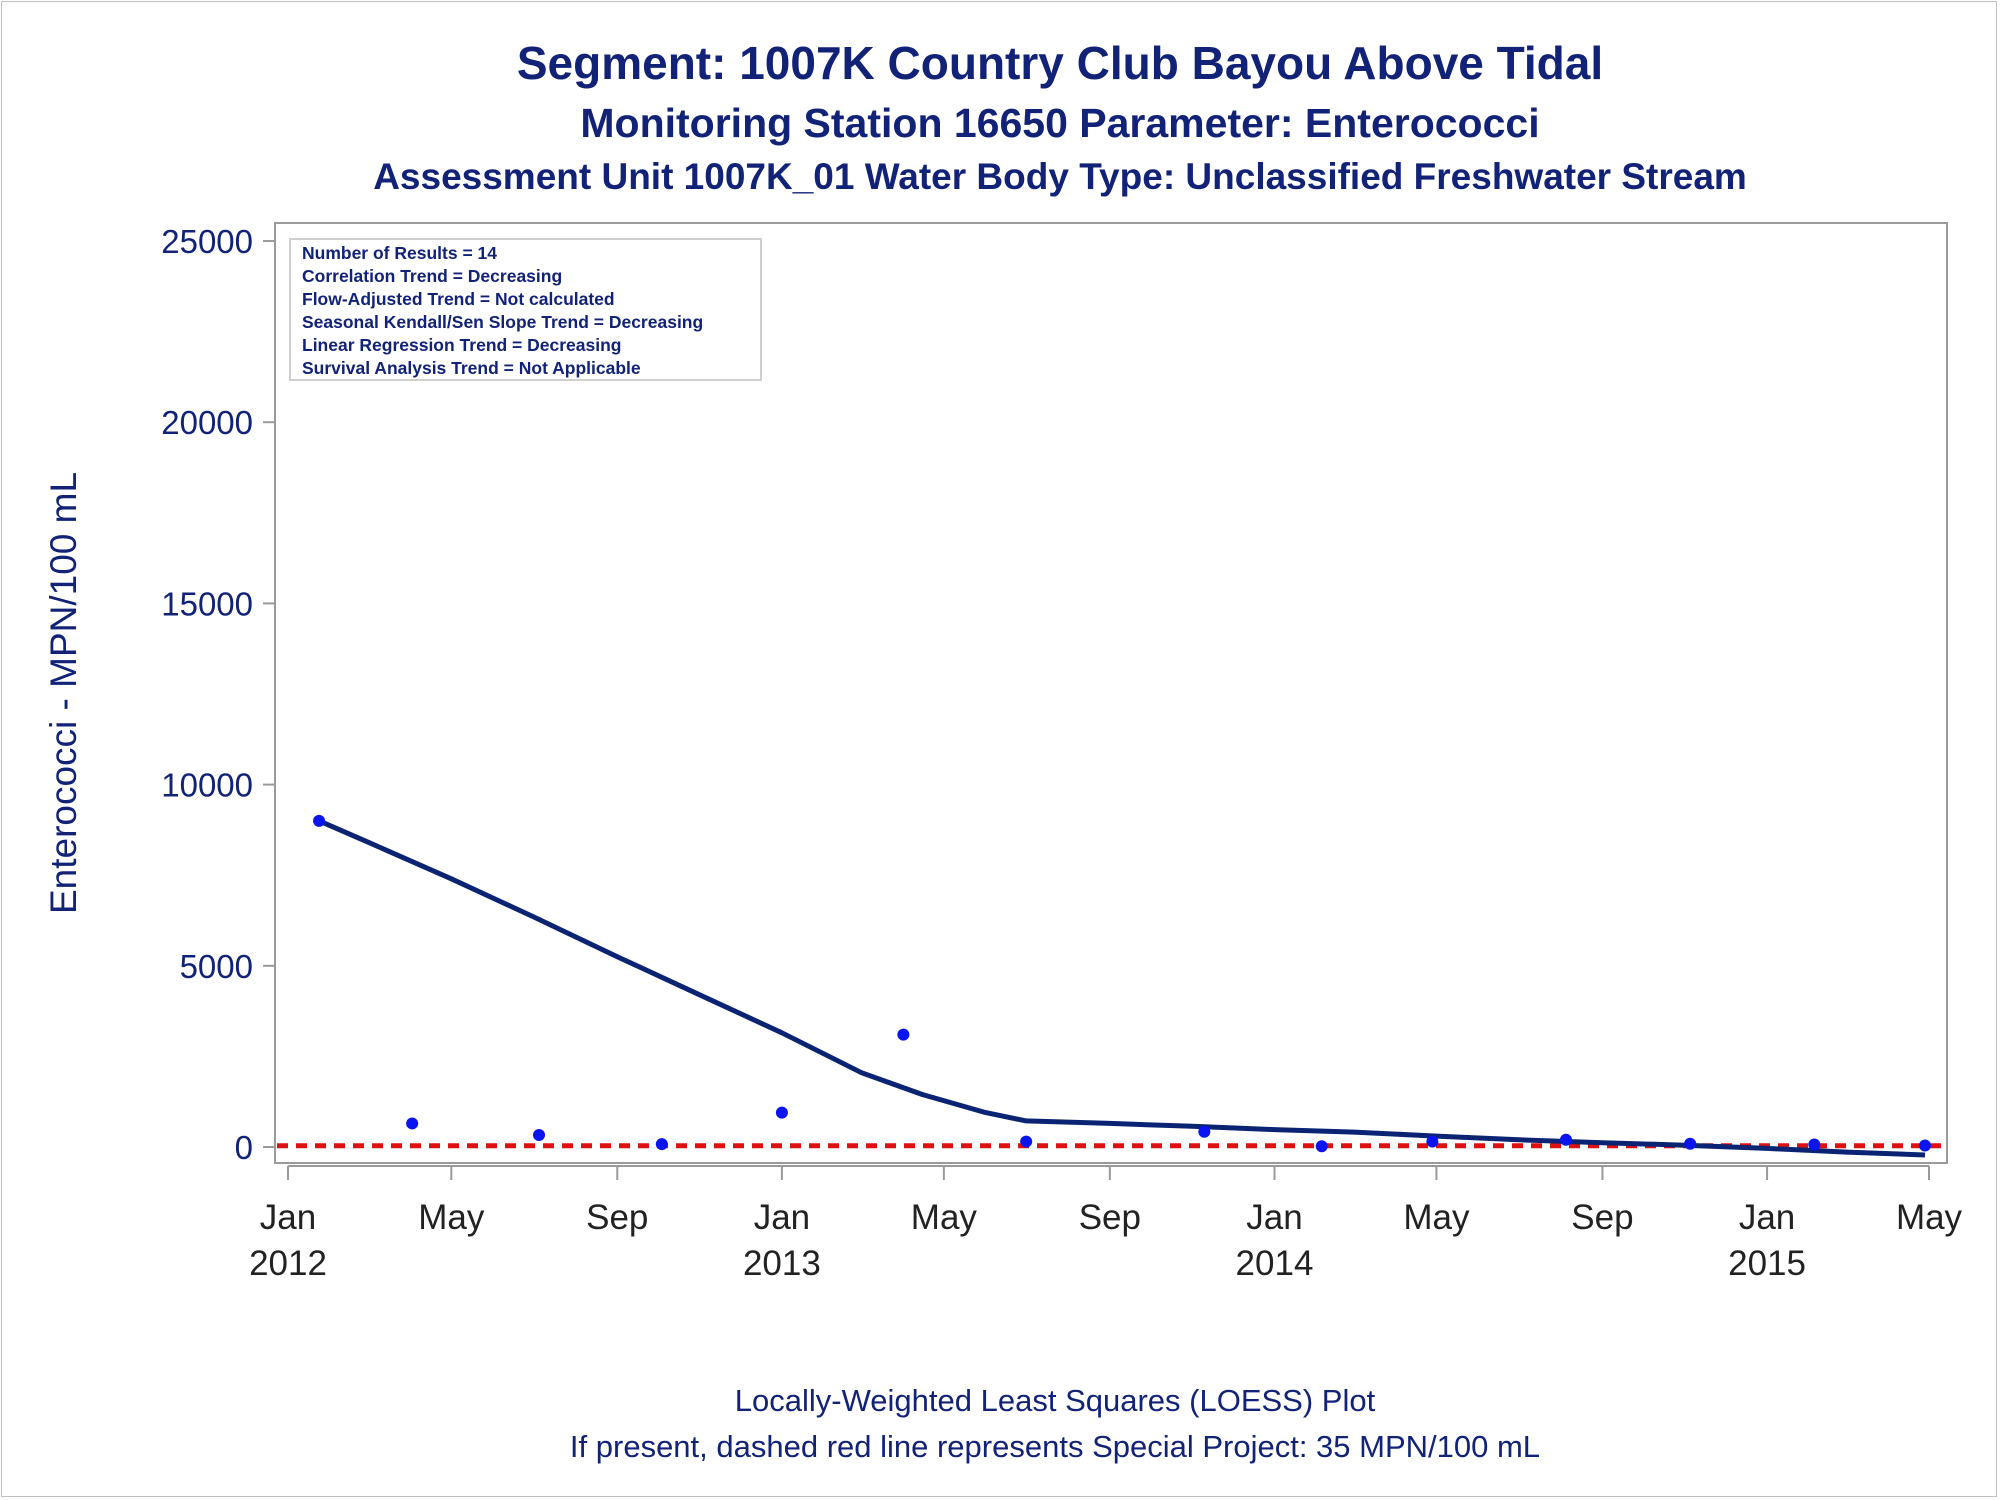 The width and height of the screenshot is (2000, 1500). I want to click on y-axis-label: Enterococci - MPN/100 mL, so click(63, 693).